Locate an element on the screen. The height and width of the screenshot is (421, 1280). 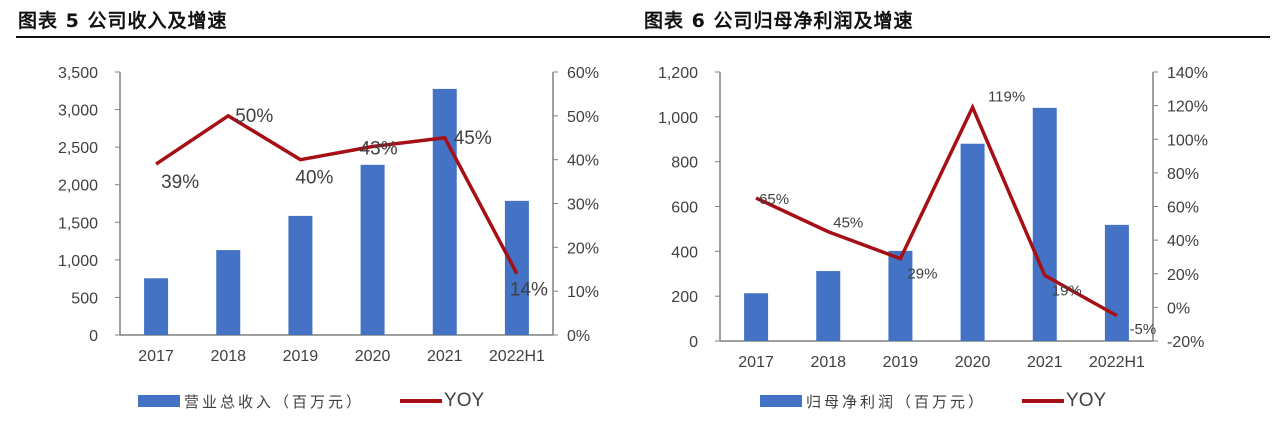
right-axis-tick-label: 10% is located at coordinates (583, 292).